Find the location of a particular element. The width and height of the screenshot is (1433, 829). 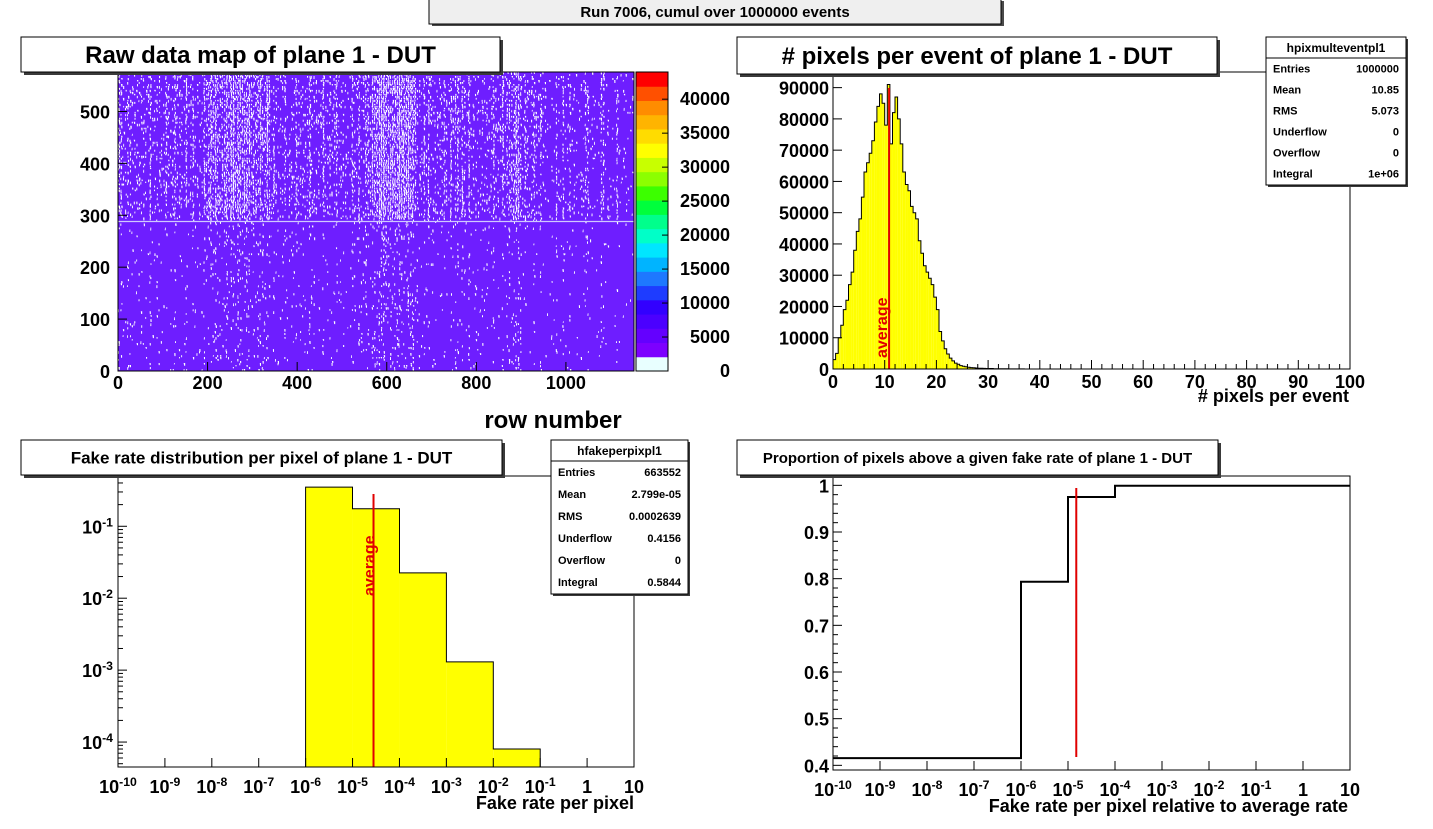

palette-tick-label: 15000 is located at coordinates (705, 269).